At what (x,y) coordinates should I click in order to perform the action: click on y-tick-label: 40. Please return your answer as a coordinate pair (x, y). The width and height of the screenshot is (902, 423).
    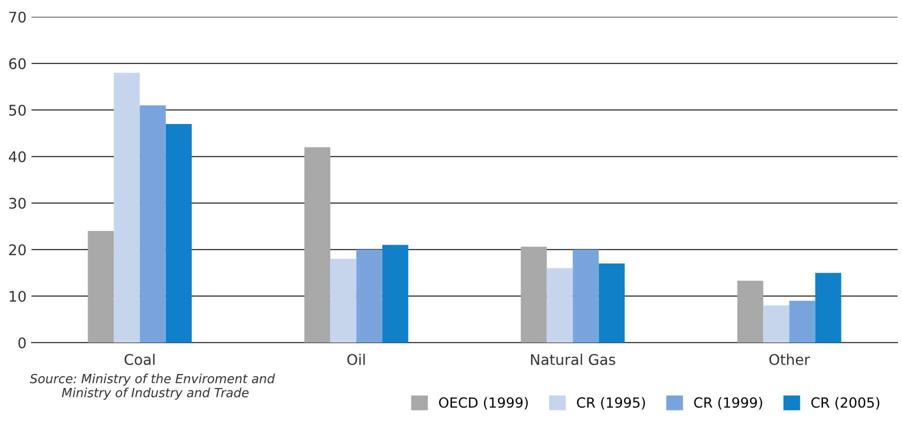
    Looking at the image, I should click on (17, 156).